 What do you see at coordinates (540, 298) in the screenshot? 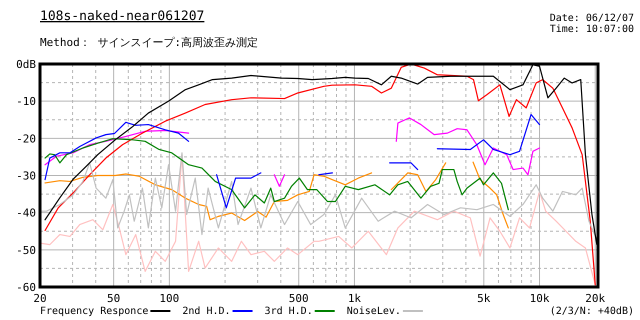
I see `x-tick-label: 10k` at bounding box center [540, 298].